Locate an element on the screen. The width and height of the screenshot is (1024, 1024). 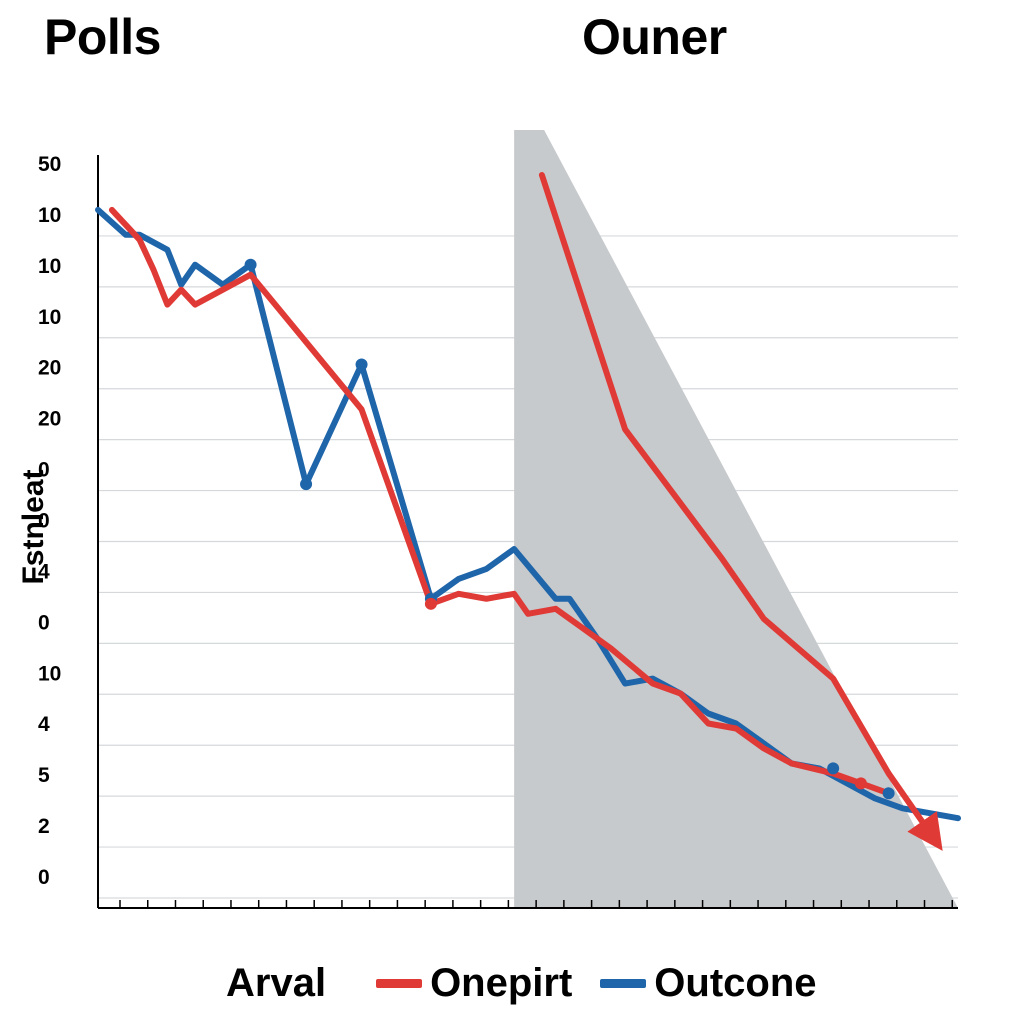
y-tick-label: 50 is located at coordinates (49, 164).